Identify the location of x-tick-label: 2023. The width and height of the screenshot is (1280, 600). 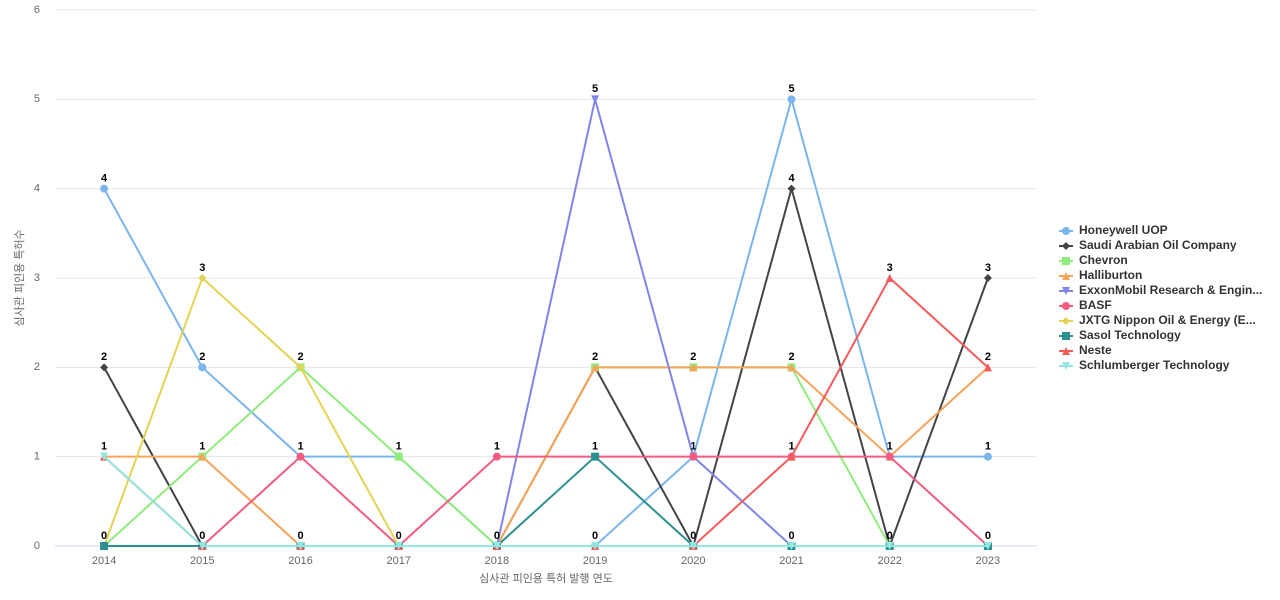
(988, 561).